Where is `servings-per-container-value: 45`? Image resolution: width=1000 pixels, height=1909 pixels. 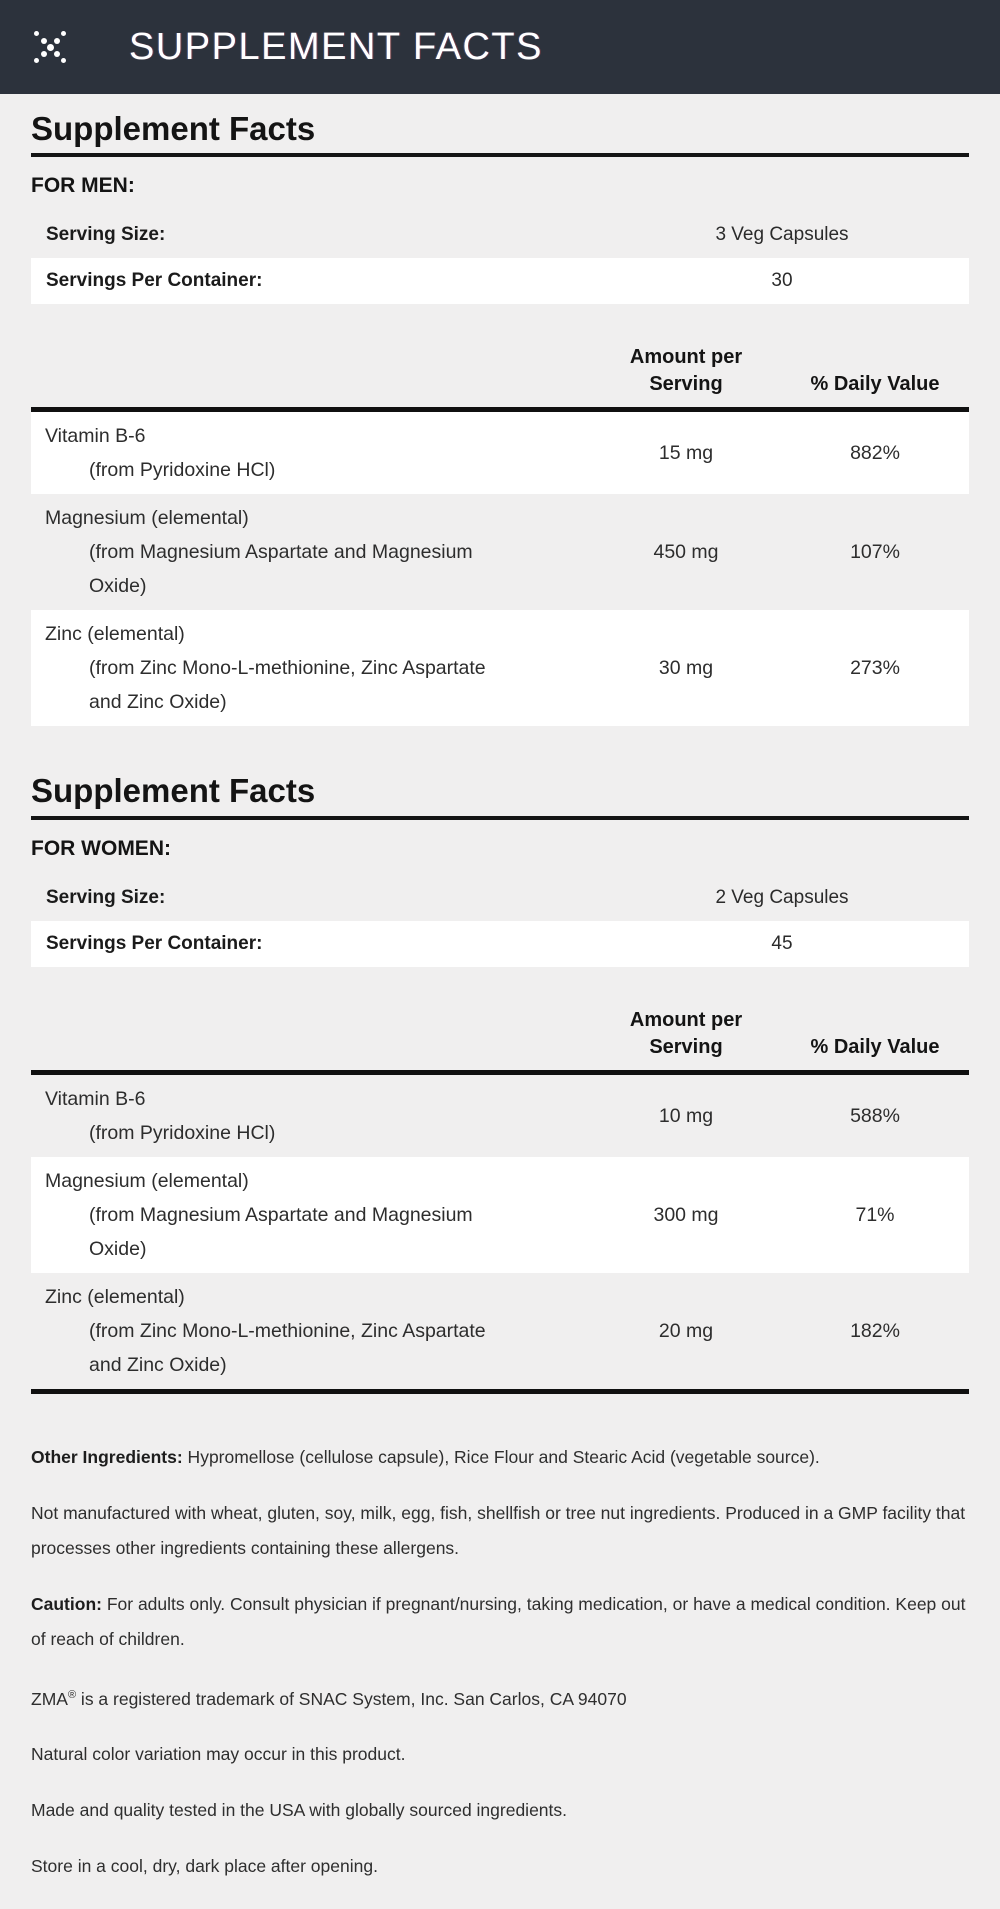 servings-per-container-value: 45 is located at coordinates (782, 943).